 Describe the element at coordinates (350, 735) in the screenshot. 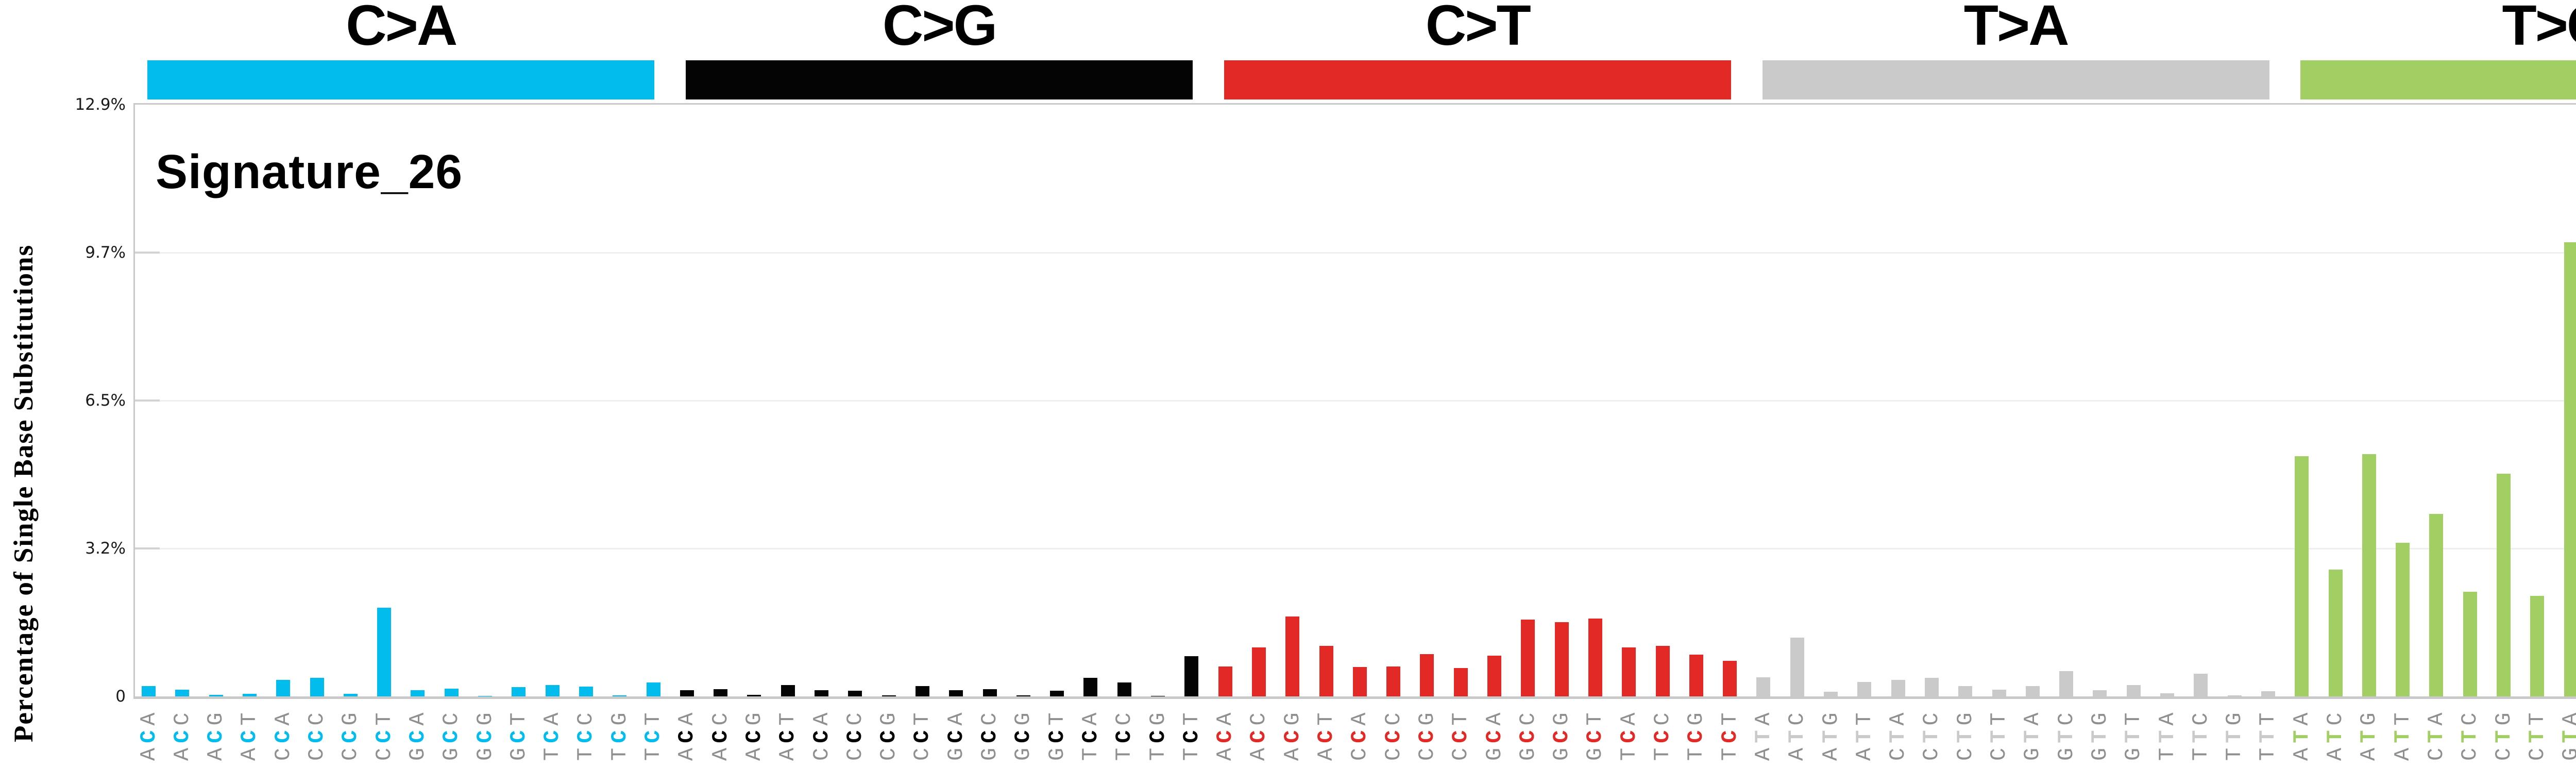

I see `x-label-C>A-CCG: CCG` at that location.